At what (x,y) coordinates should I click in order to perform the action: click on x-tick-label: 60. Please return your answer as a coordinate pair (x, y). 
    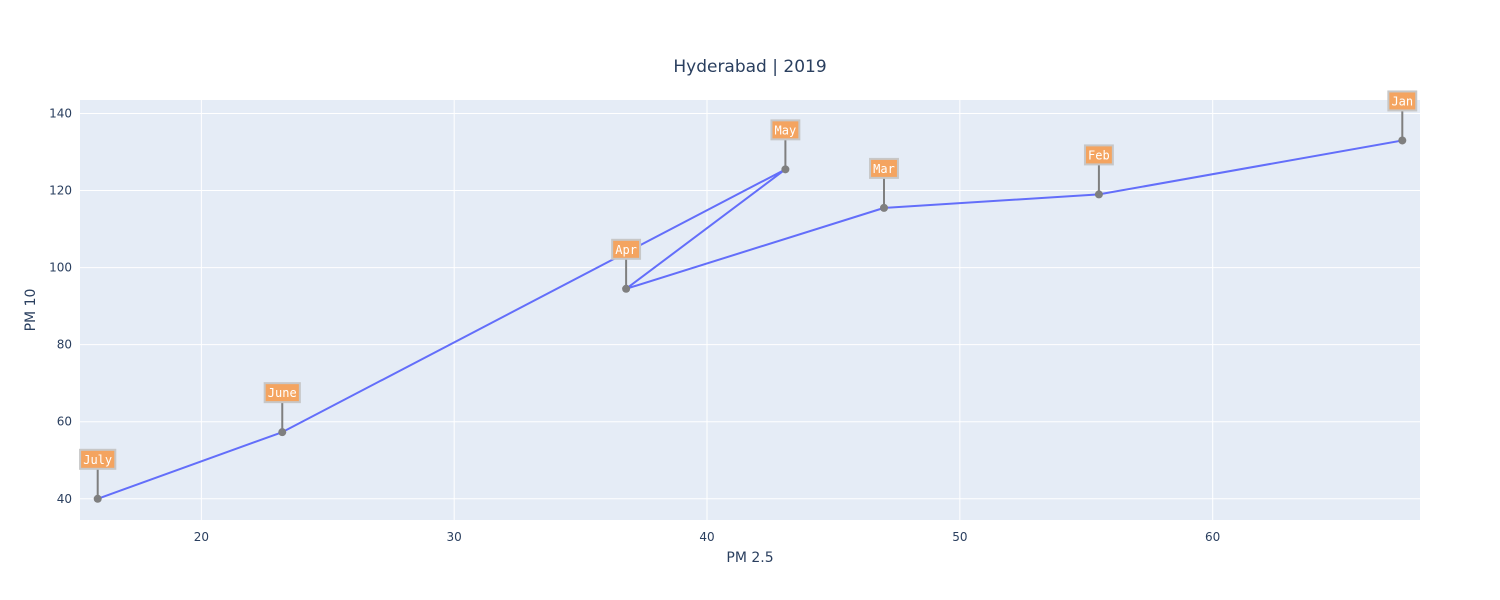
    Looking at the image, I should click on (1212, 537).